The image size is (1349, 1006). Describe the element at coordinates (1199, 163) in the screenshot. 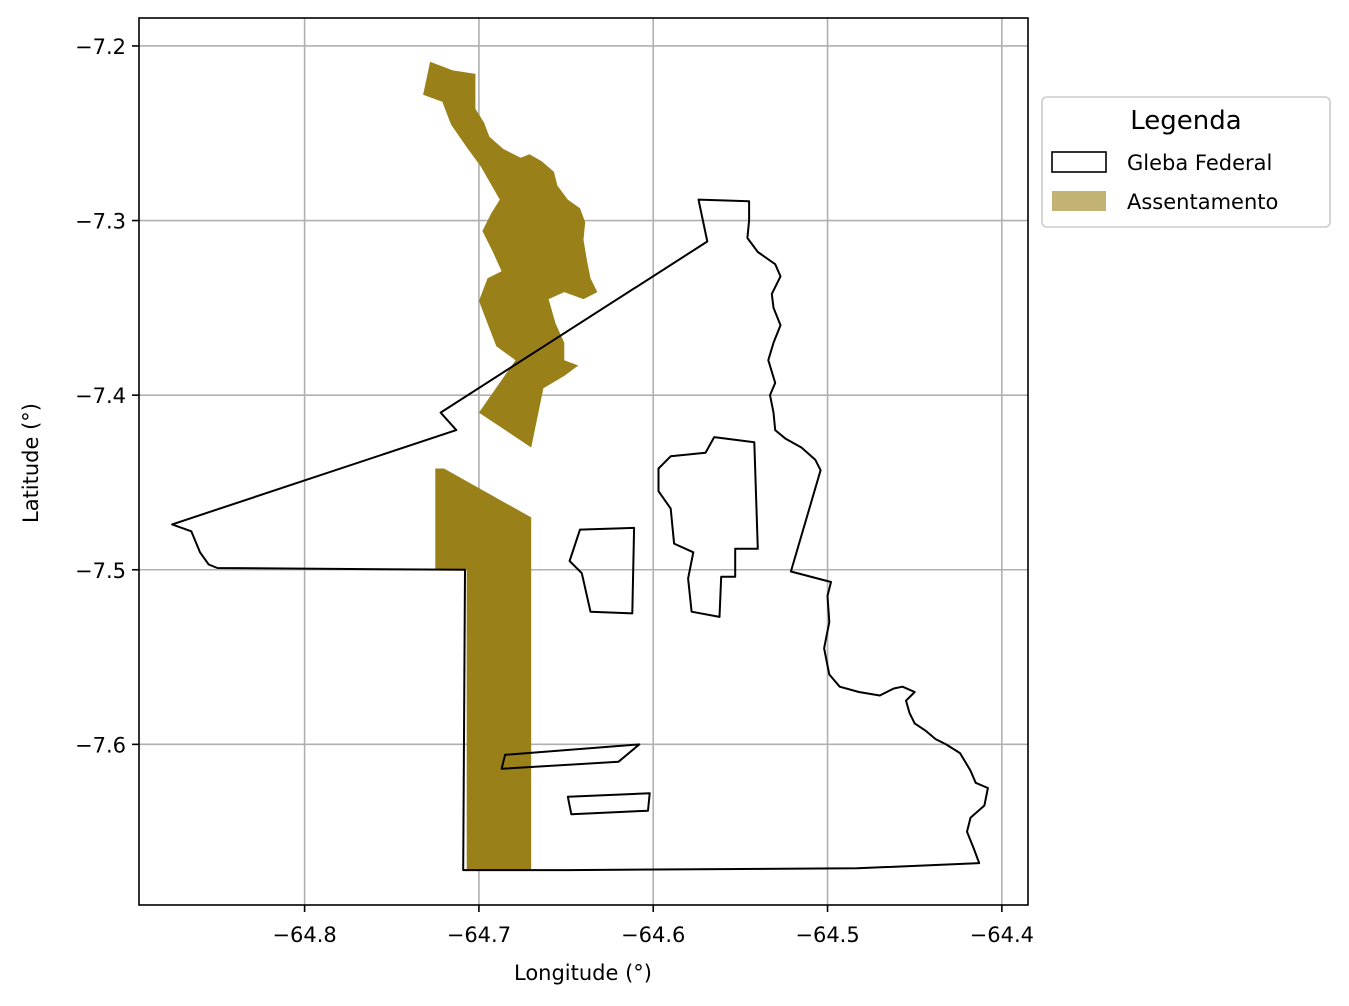

I see `legend-gleba-label: Gleba Federal` at that location.